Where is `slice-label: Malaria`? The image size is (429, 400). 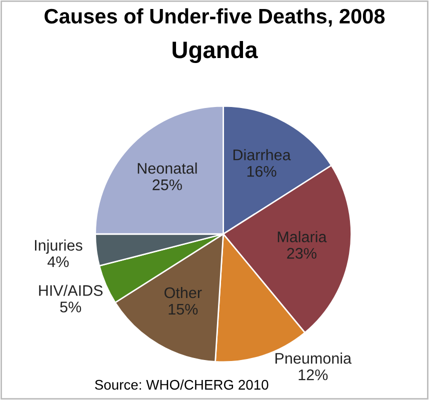 slice-label: Malaria is located at coordinates (302, 236).